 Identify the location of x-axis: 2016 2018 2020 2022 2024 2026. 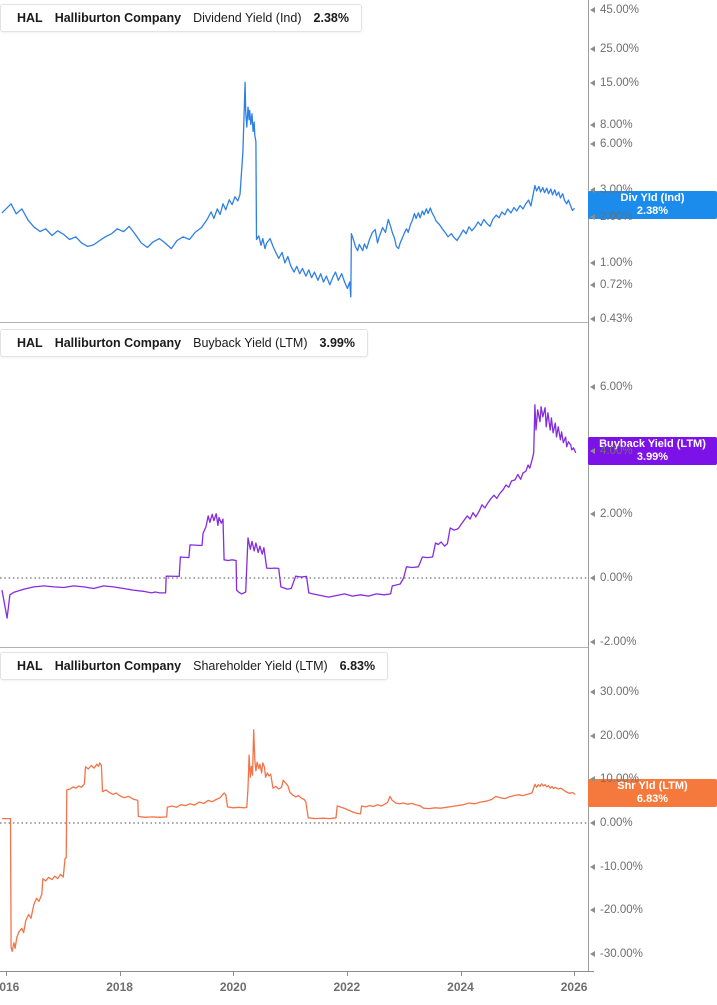
(358, 988).